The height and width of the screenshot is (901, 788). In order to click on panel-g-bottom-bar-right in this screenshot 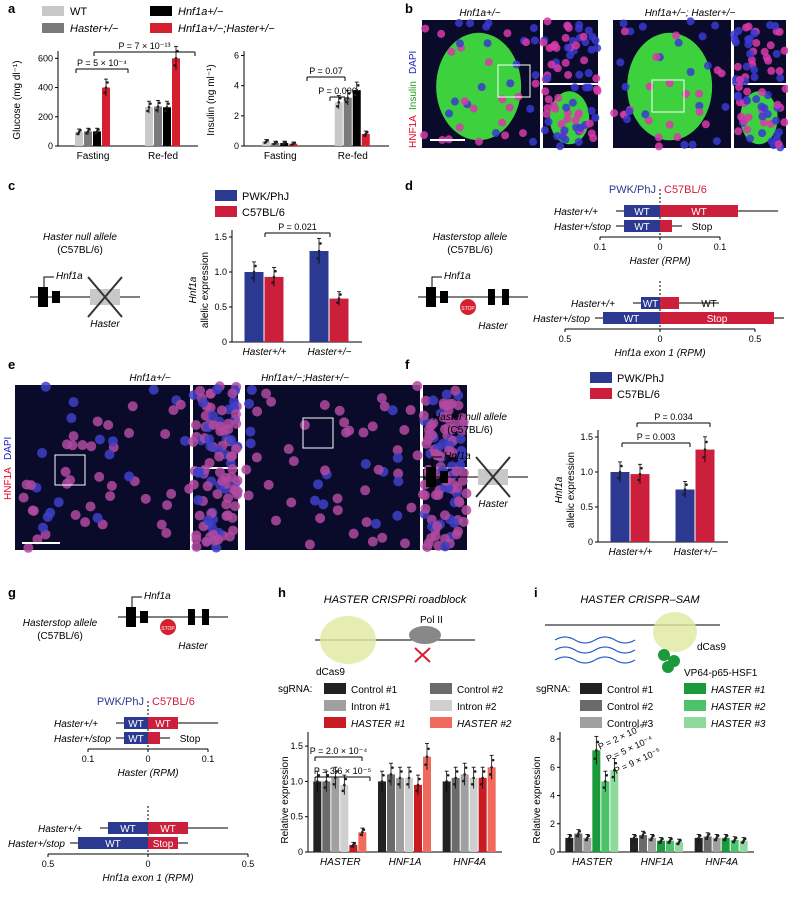, I will do `click(168, 828)`.